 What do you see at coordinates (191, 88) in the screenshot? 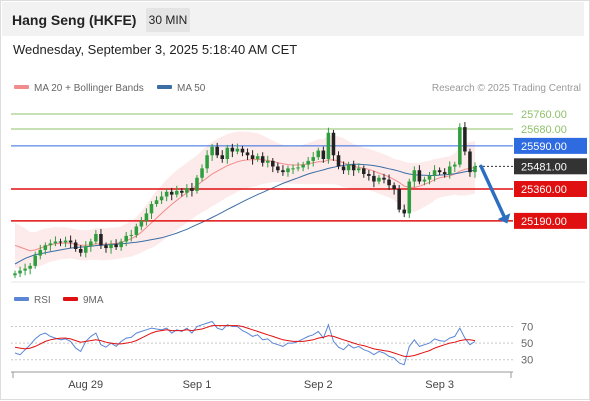
I see `legend-ma50-label: MA 50` at bounding box center [191, 88].